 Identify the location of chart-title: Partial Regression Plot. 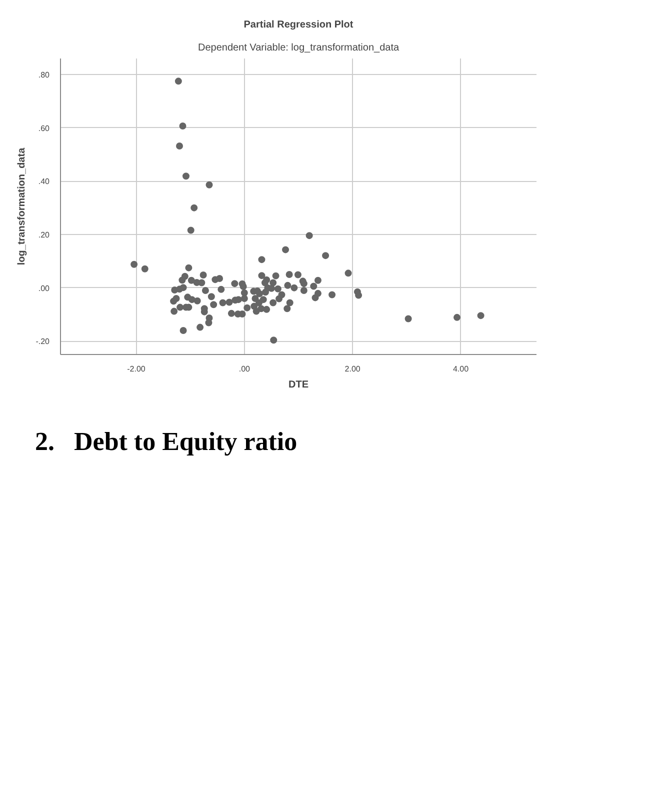
(299, 25).